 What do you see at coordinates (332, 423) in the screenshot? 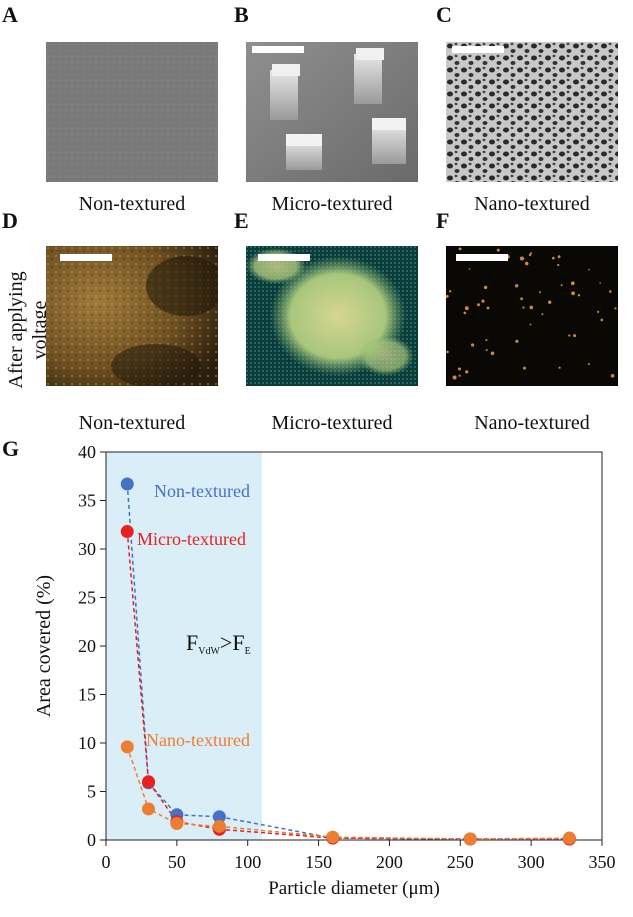
I see `caption-e: Micro-textured` at bounding box center [332, 423].